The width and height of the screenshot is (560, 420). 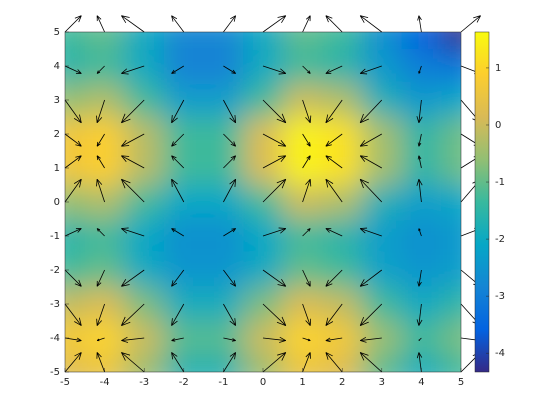 I want to click on y-tick-label: -2, so click(x=55, y=270).